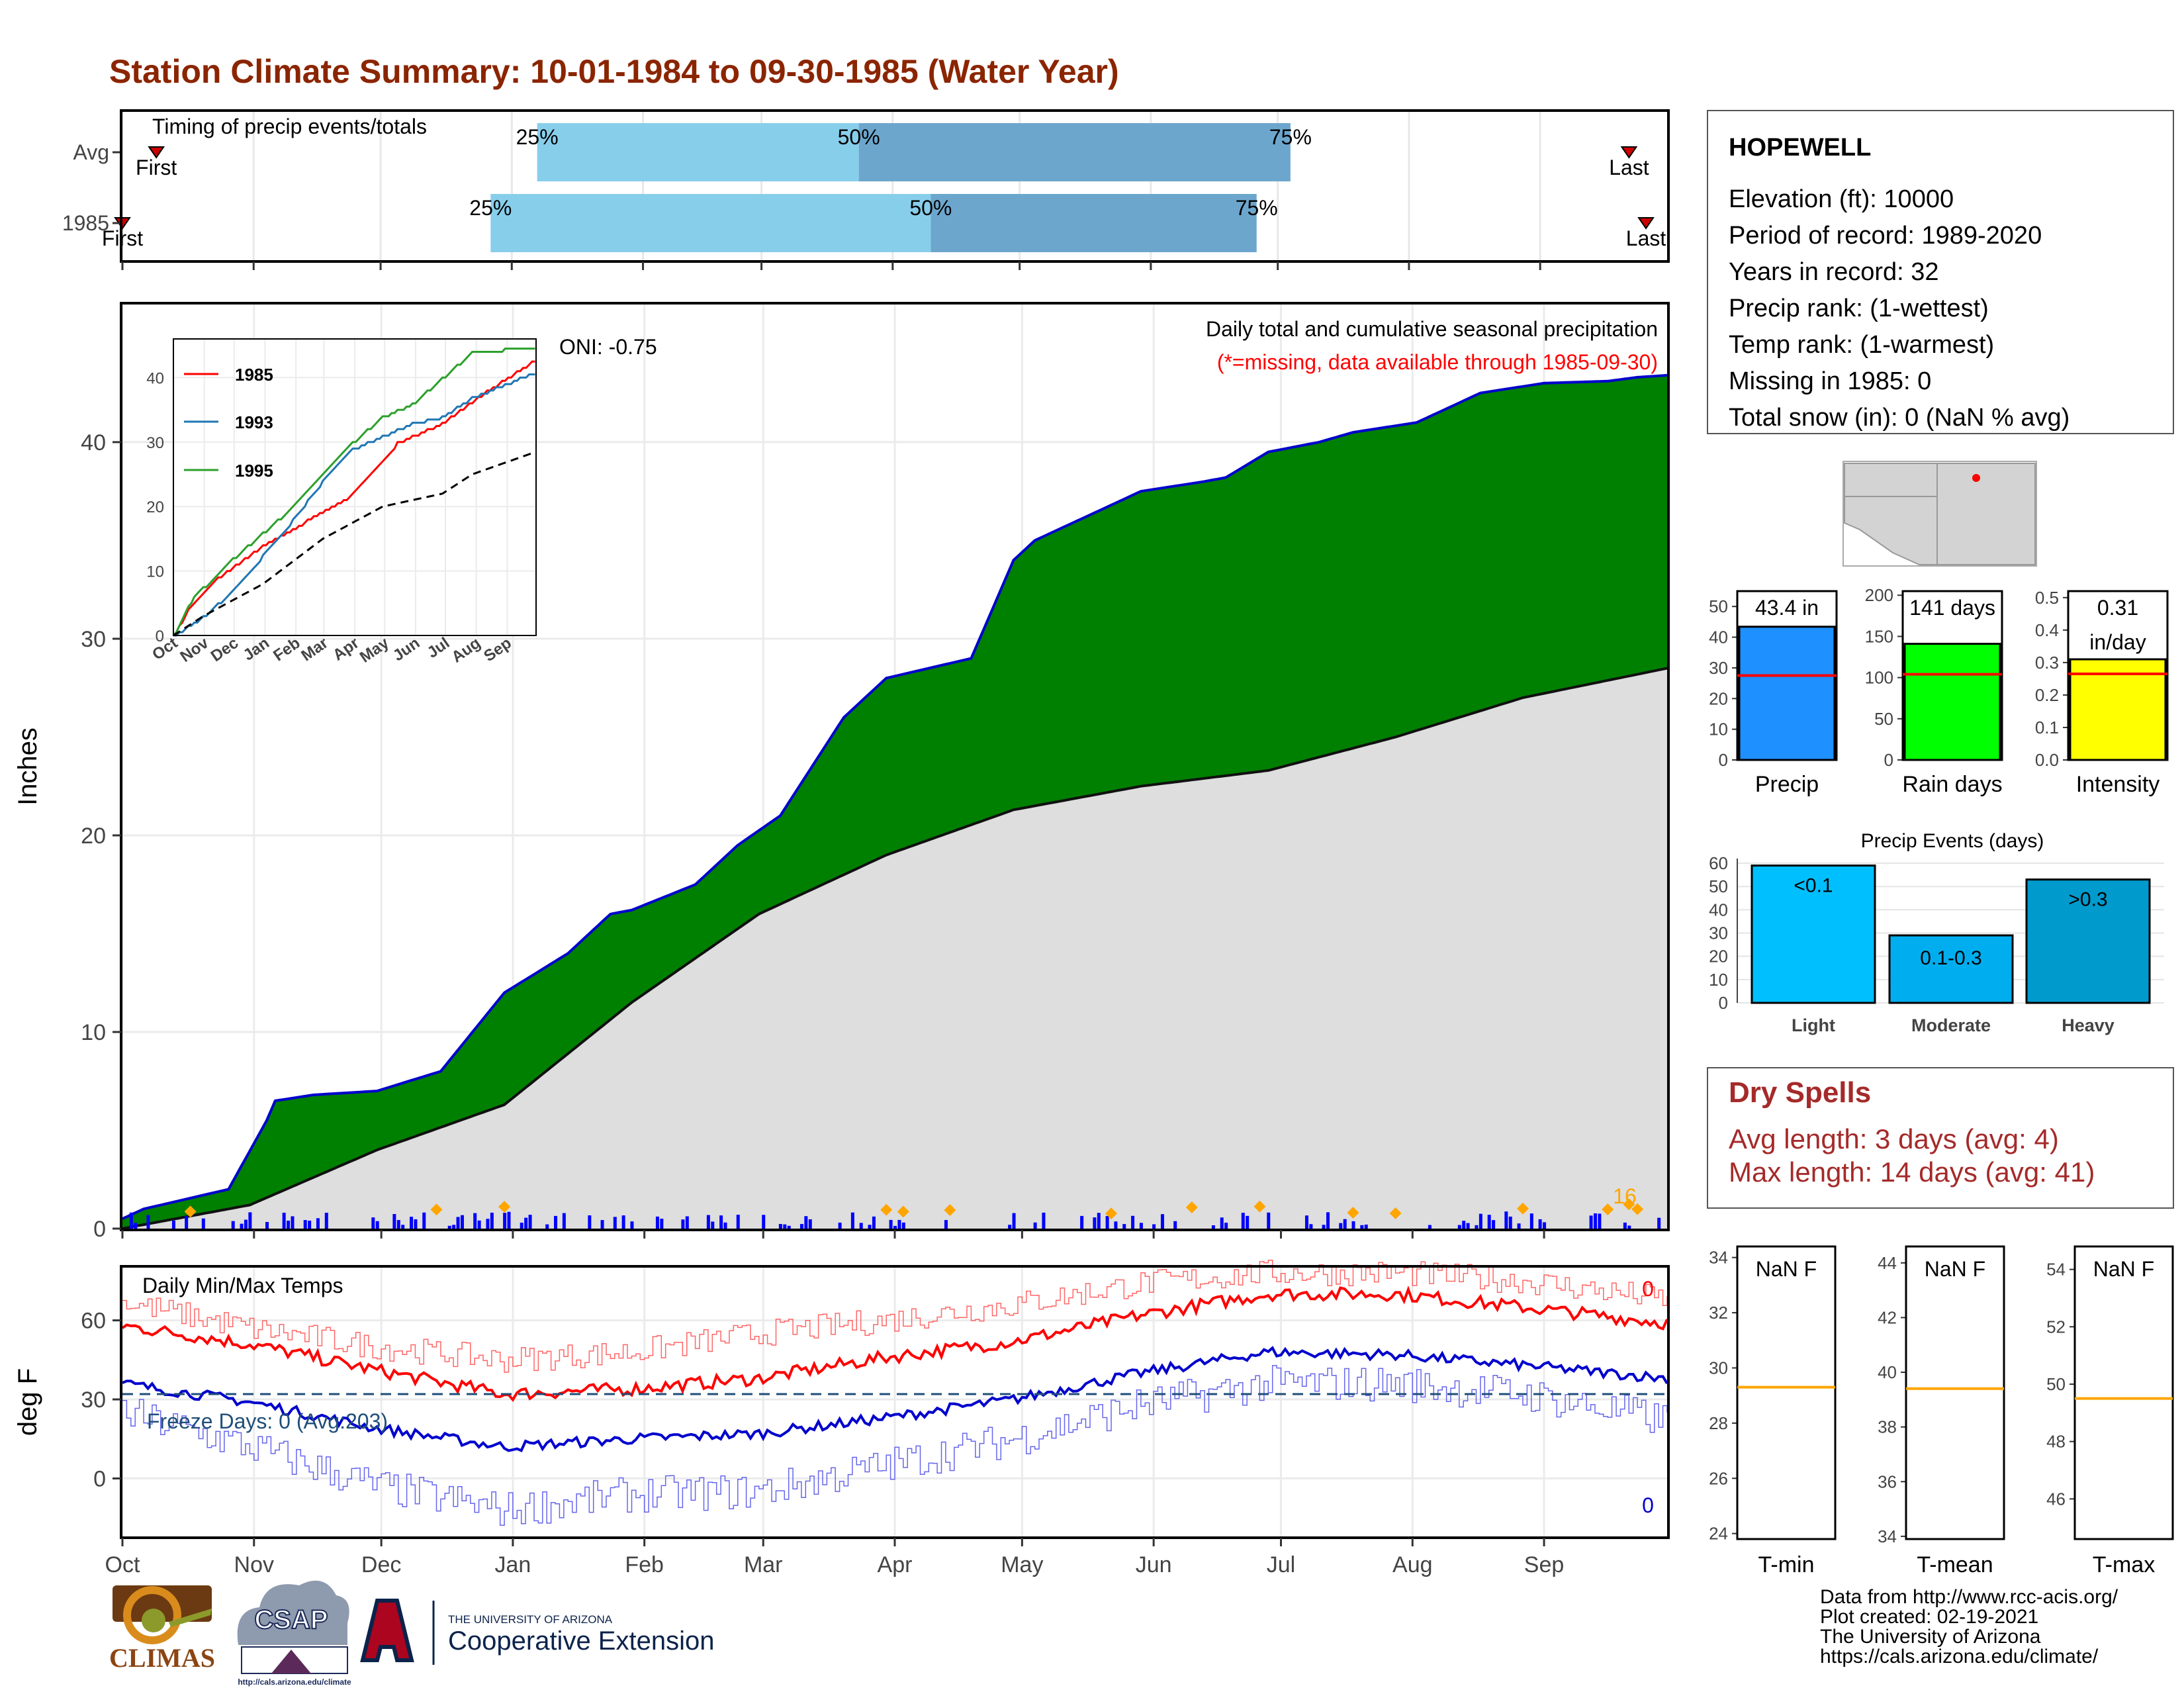  What do you see at coordinates (1942, 1411) in the screenshot?
I see `temp-summary-panel: 34 36 38 40 42 44 NaN F T-mean` at bounding box center [1942, 1411].